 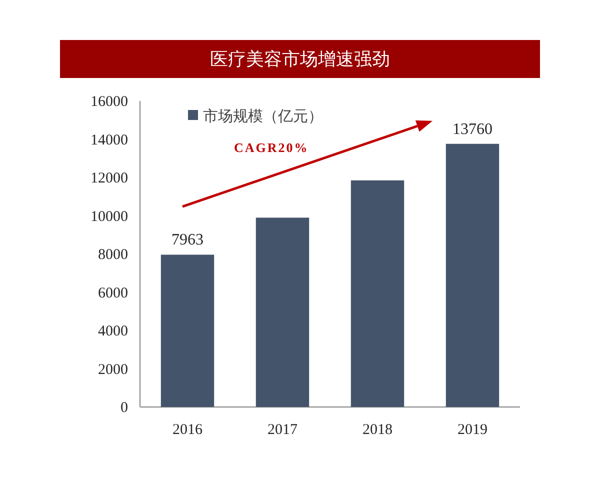 What do you see at coordinates (300, 59) in the screenshot?
I see `chart-title: 医疗美容市场增速强劲` at bounding box center [300, 59].